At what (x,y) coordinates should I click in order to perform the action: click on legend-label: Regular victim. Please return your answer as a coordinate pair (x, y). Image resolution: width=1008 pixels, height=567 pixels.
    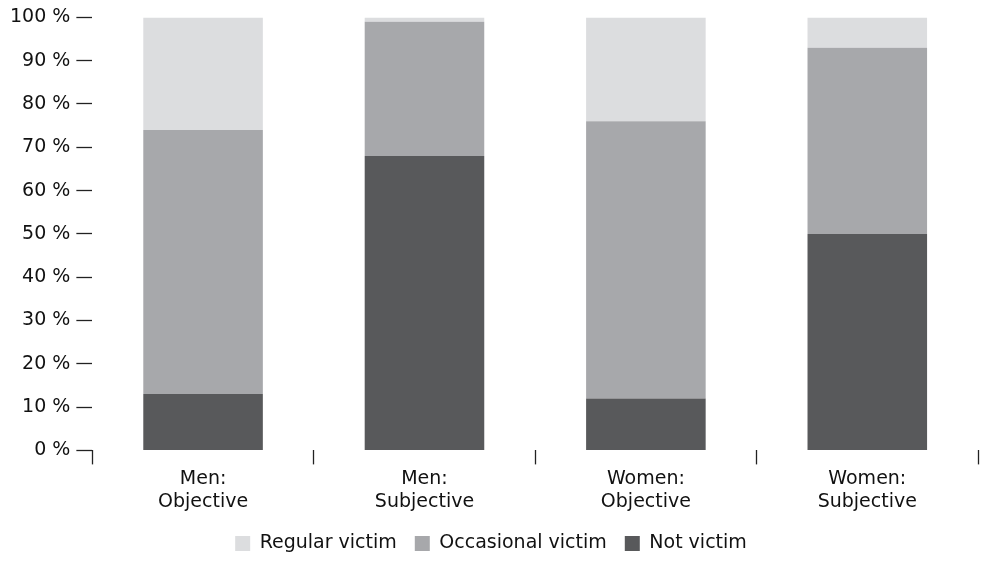
    Looking at the image, I should click on (328, 541).